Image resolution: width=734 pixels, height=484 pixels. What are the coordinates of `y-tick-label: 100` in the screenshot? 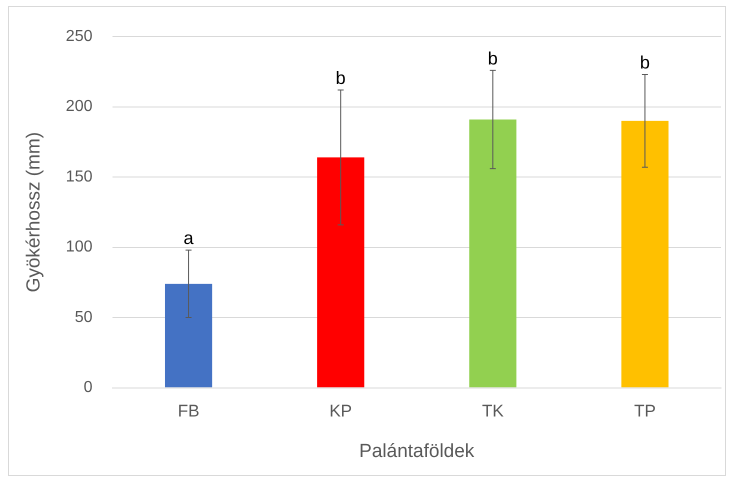 It's located at (79, 247).